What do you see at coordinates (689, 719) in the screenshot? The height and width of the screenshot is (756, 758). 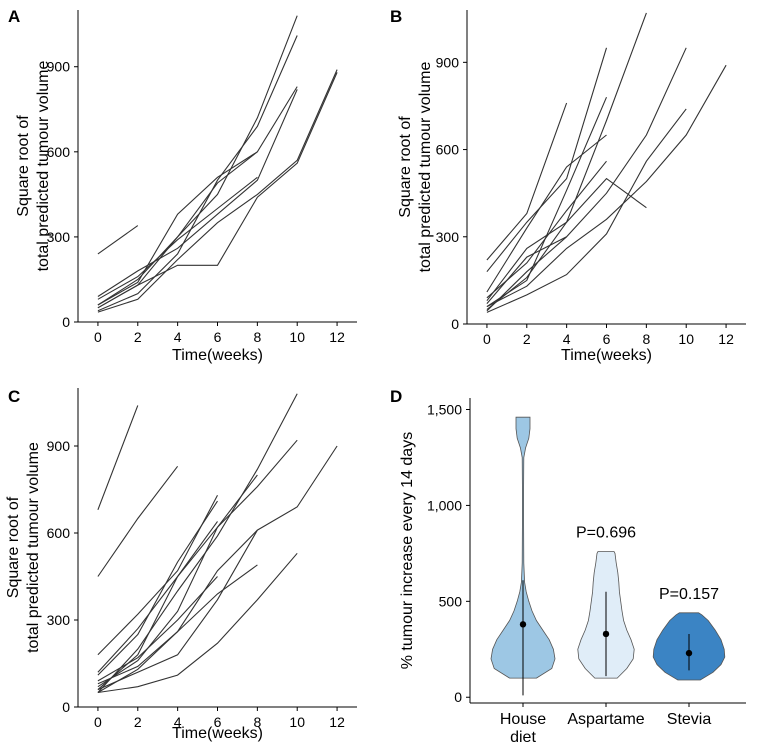 I see `x-tick-label: Stevia` at bounding box center [689, 719].